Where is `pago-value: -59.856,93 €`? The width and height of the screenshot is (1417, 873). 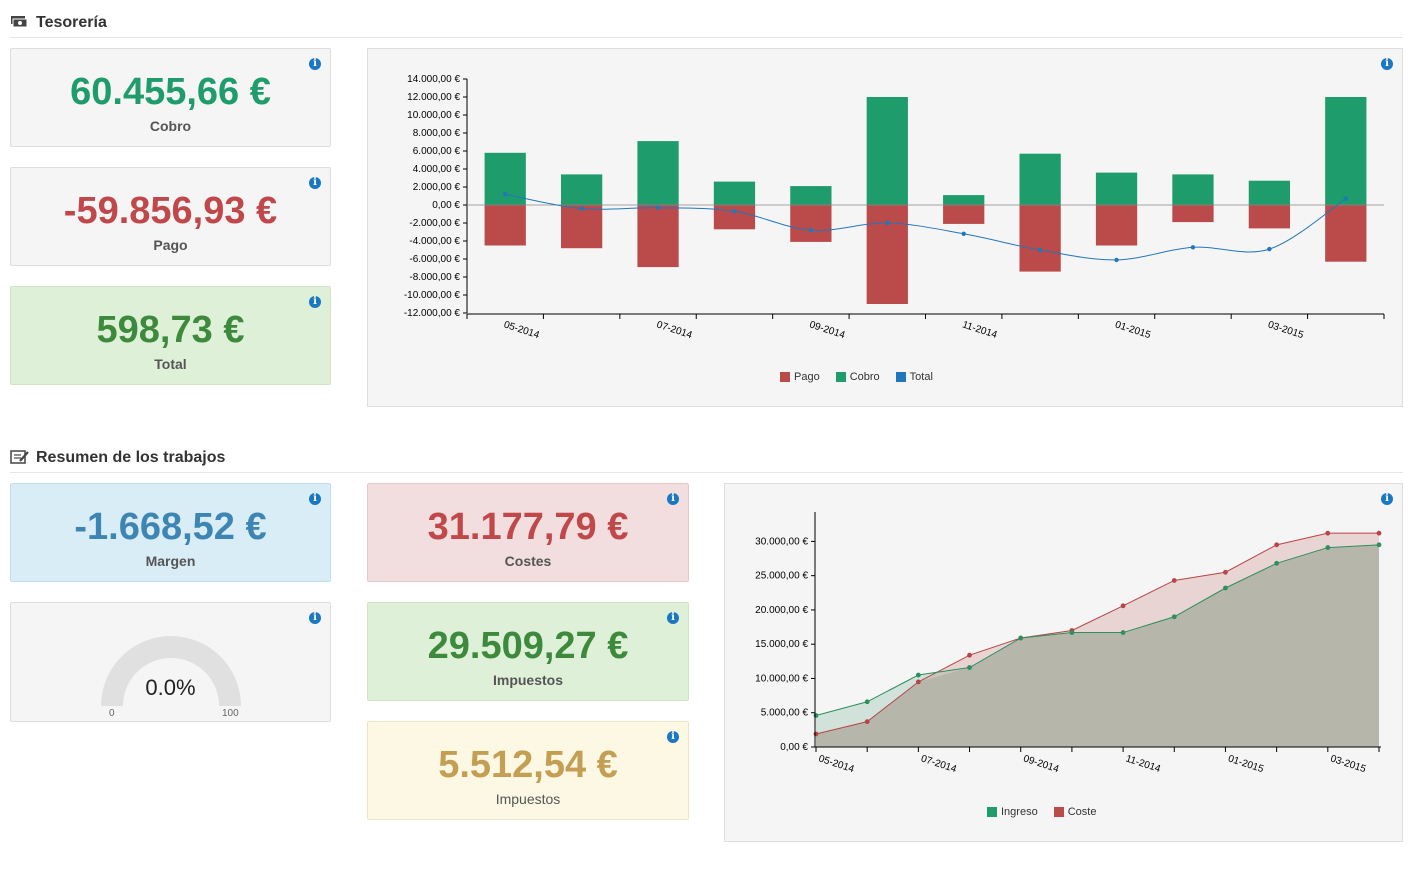
pago-value: -59.856,93 € is located at coordinates (170, 211).